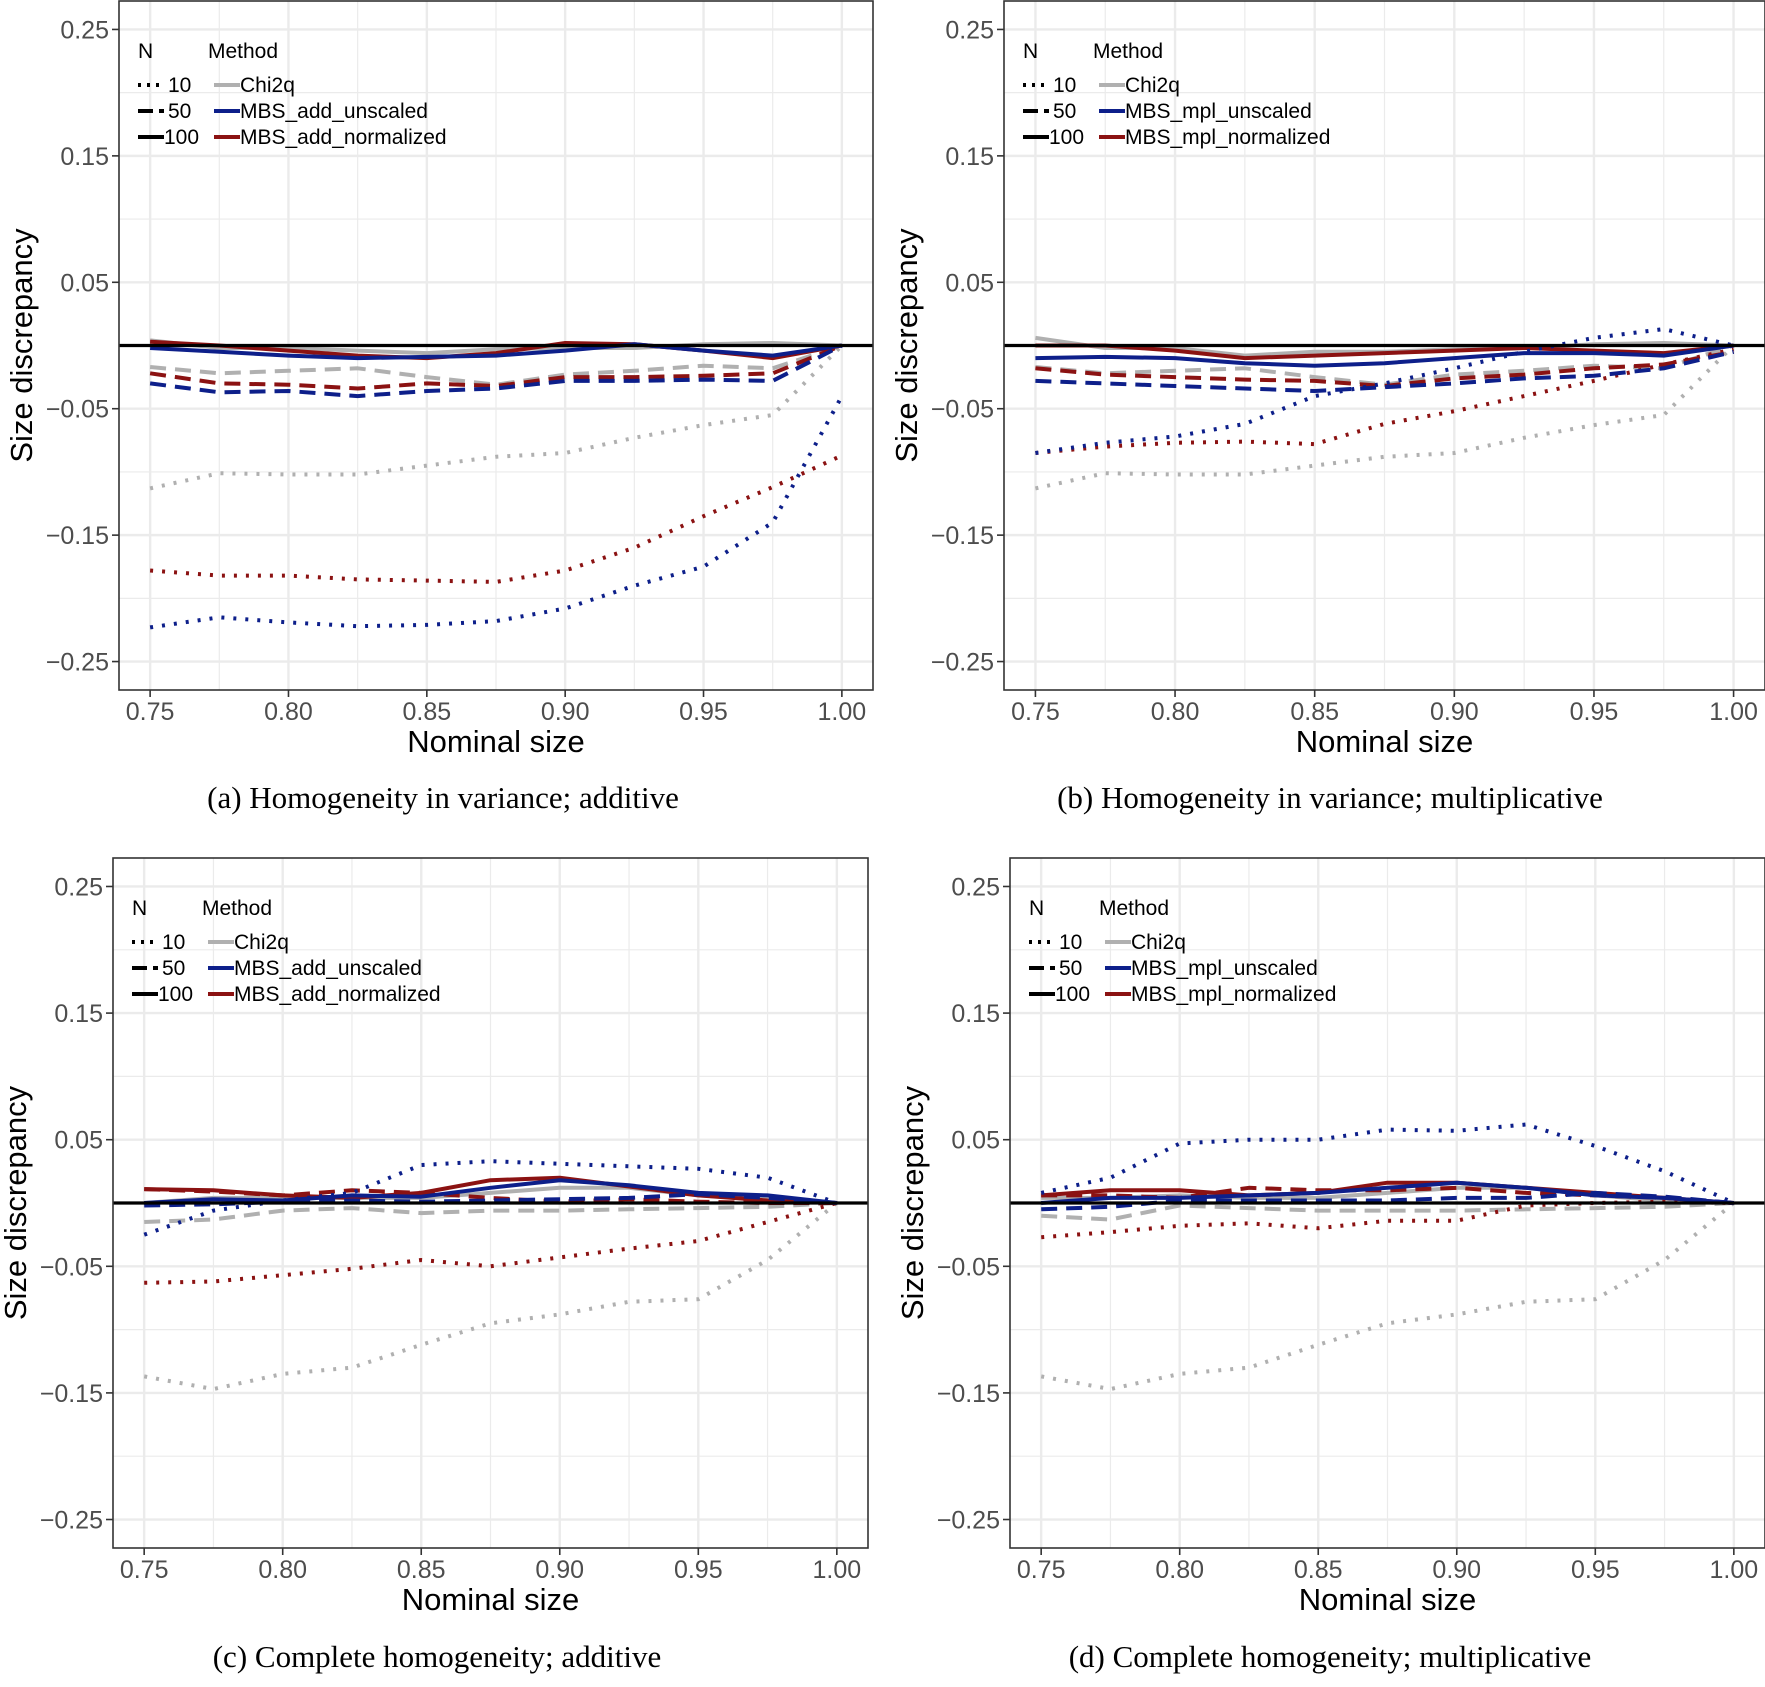 Image resolution: width=1765 pixels, height=1687 pixels. I want to click on series-line-mbs-mpl-normalized-n100, so click(1384, 352).